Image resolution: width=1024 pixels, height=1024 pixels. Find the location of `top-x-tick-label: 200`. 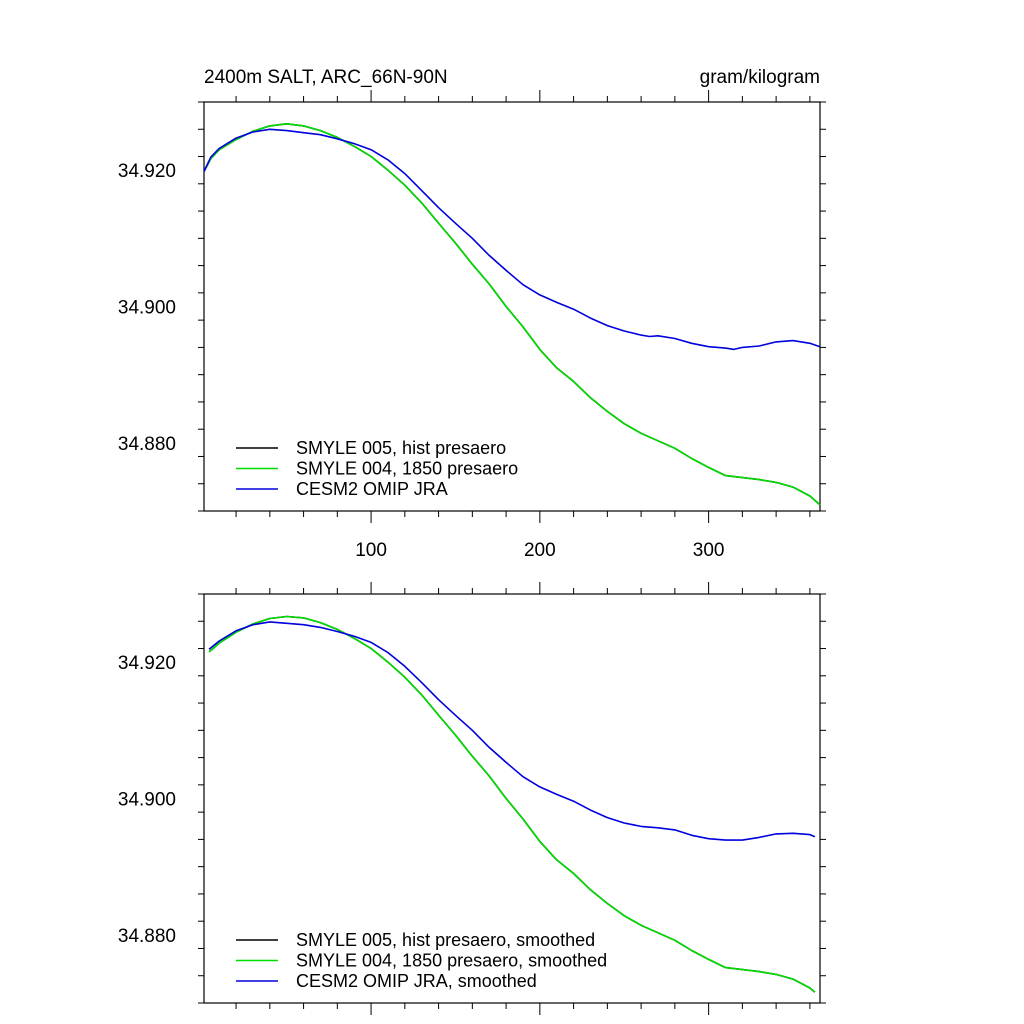

top-x-tick-label: 200 is located at coordinates (540, 550).